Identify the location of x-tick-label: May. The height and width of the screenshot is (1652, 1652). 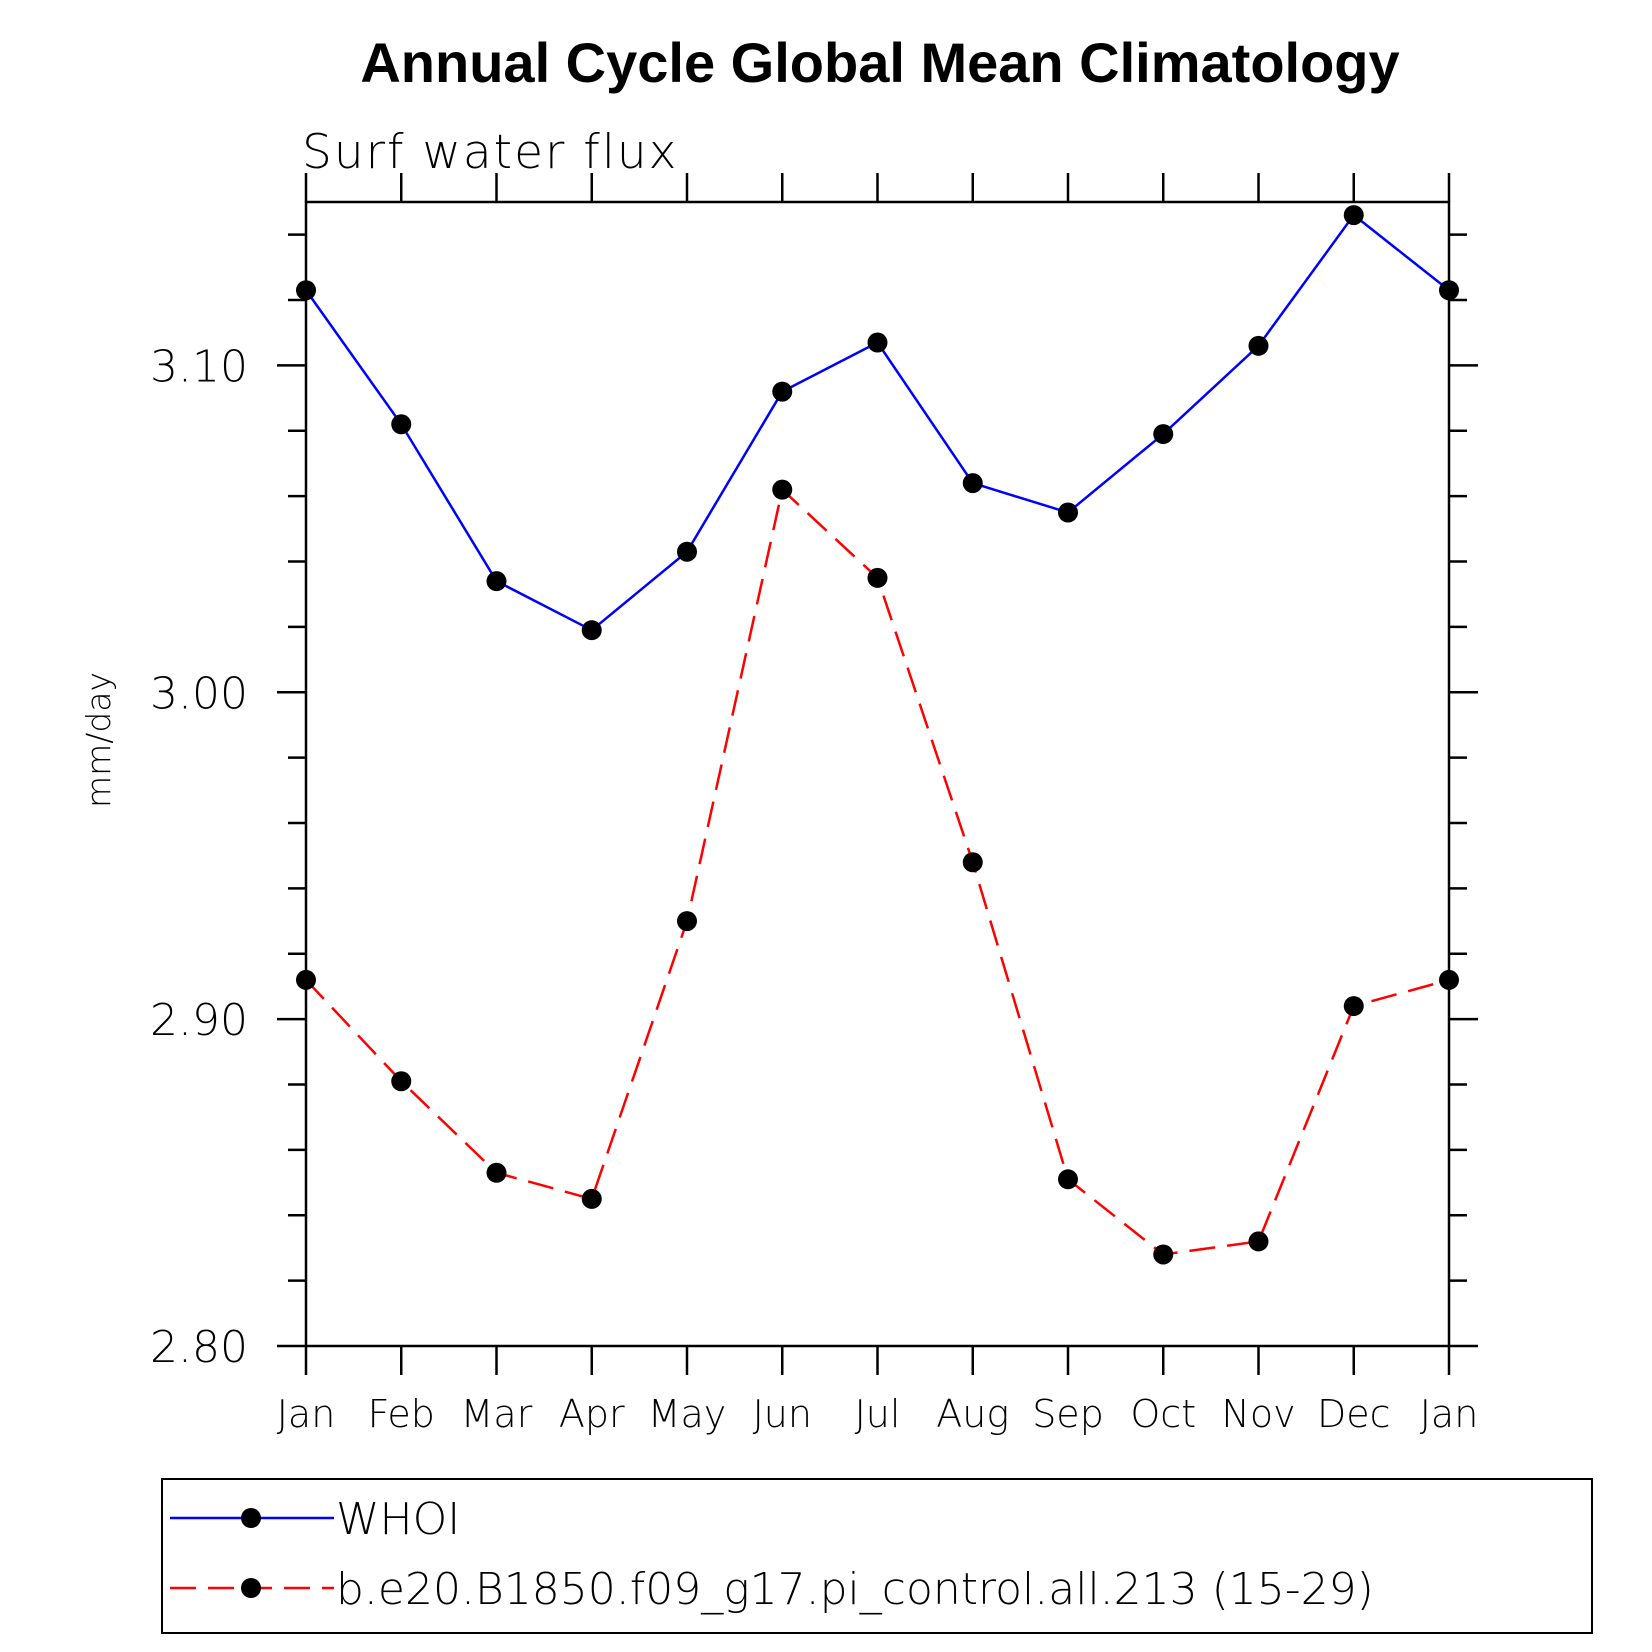
(687, 1414).